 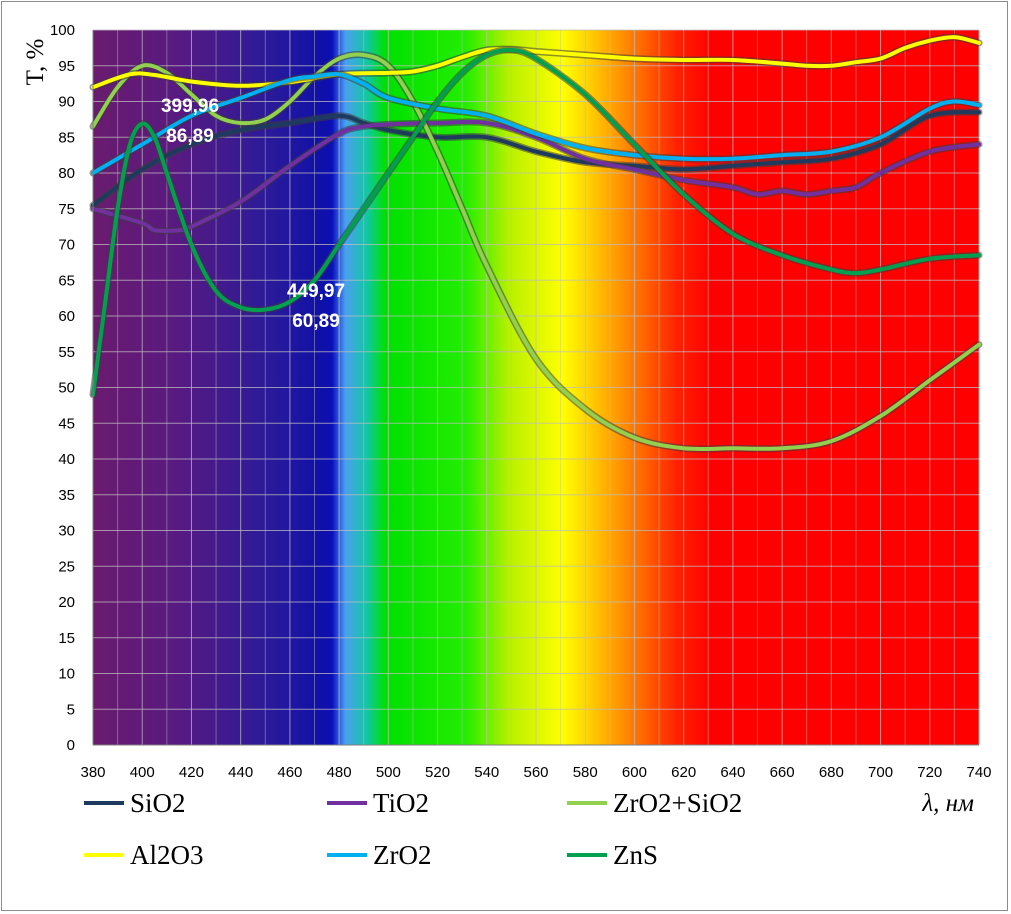 I want to click on x-tick-label: 480, so click(x=339, y=772).